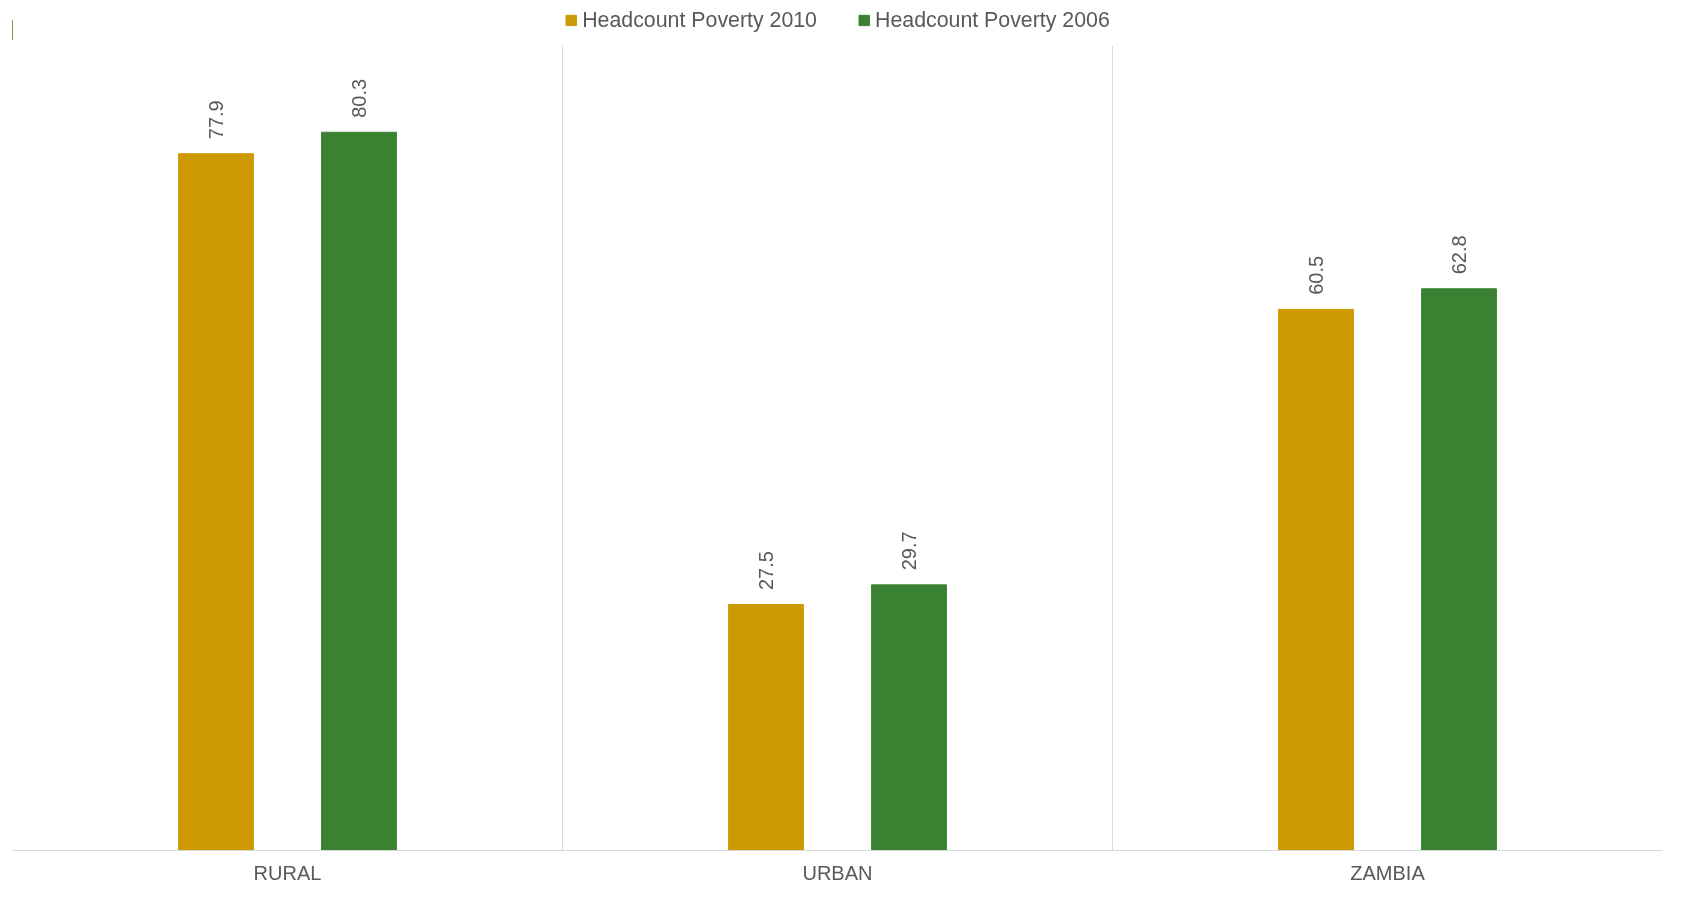  I want to click on legend-label: Headcount Poverty 2010, so click(699, 20).